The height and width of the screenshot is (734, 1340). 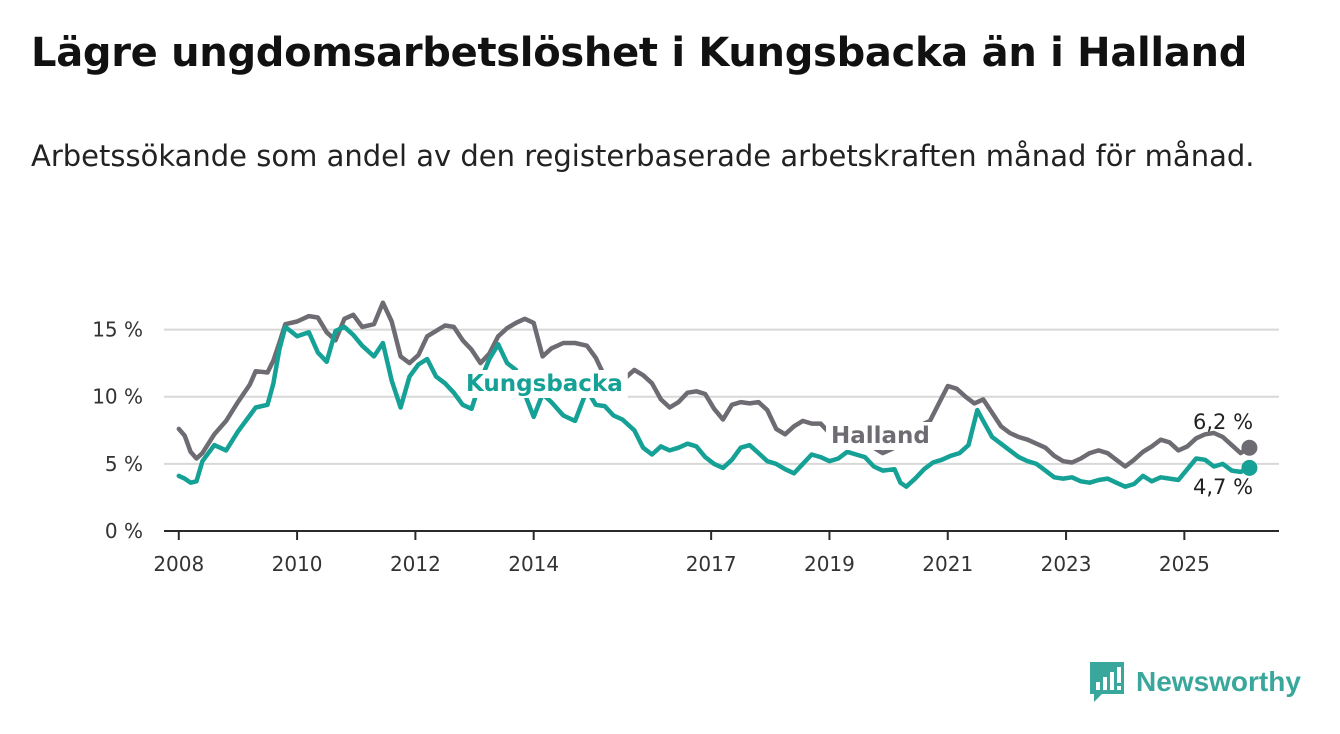 I want to click on end-label-kungsbacka: 4,7 %, so click(x=1223, y=487).